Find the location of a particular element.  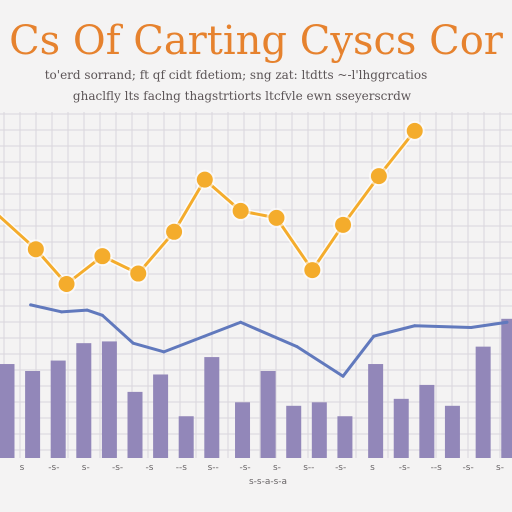

x-tick-label: -s is located at coordinates (149, 468).